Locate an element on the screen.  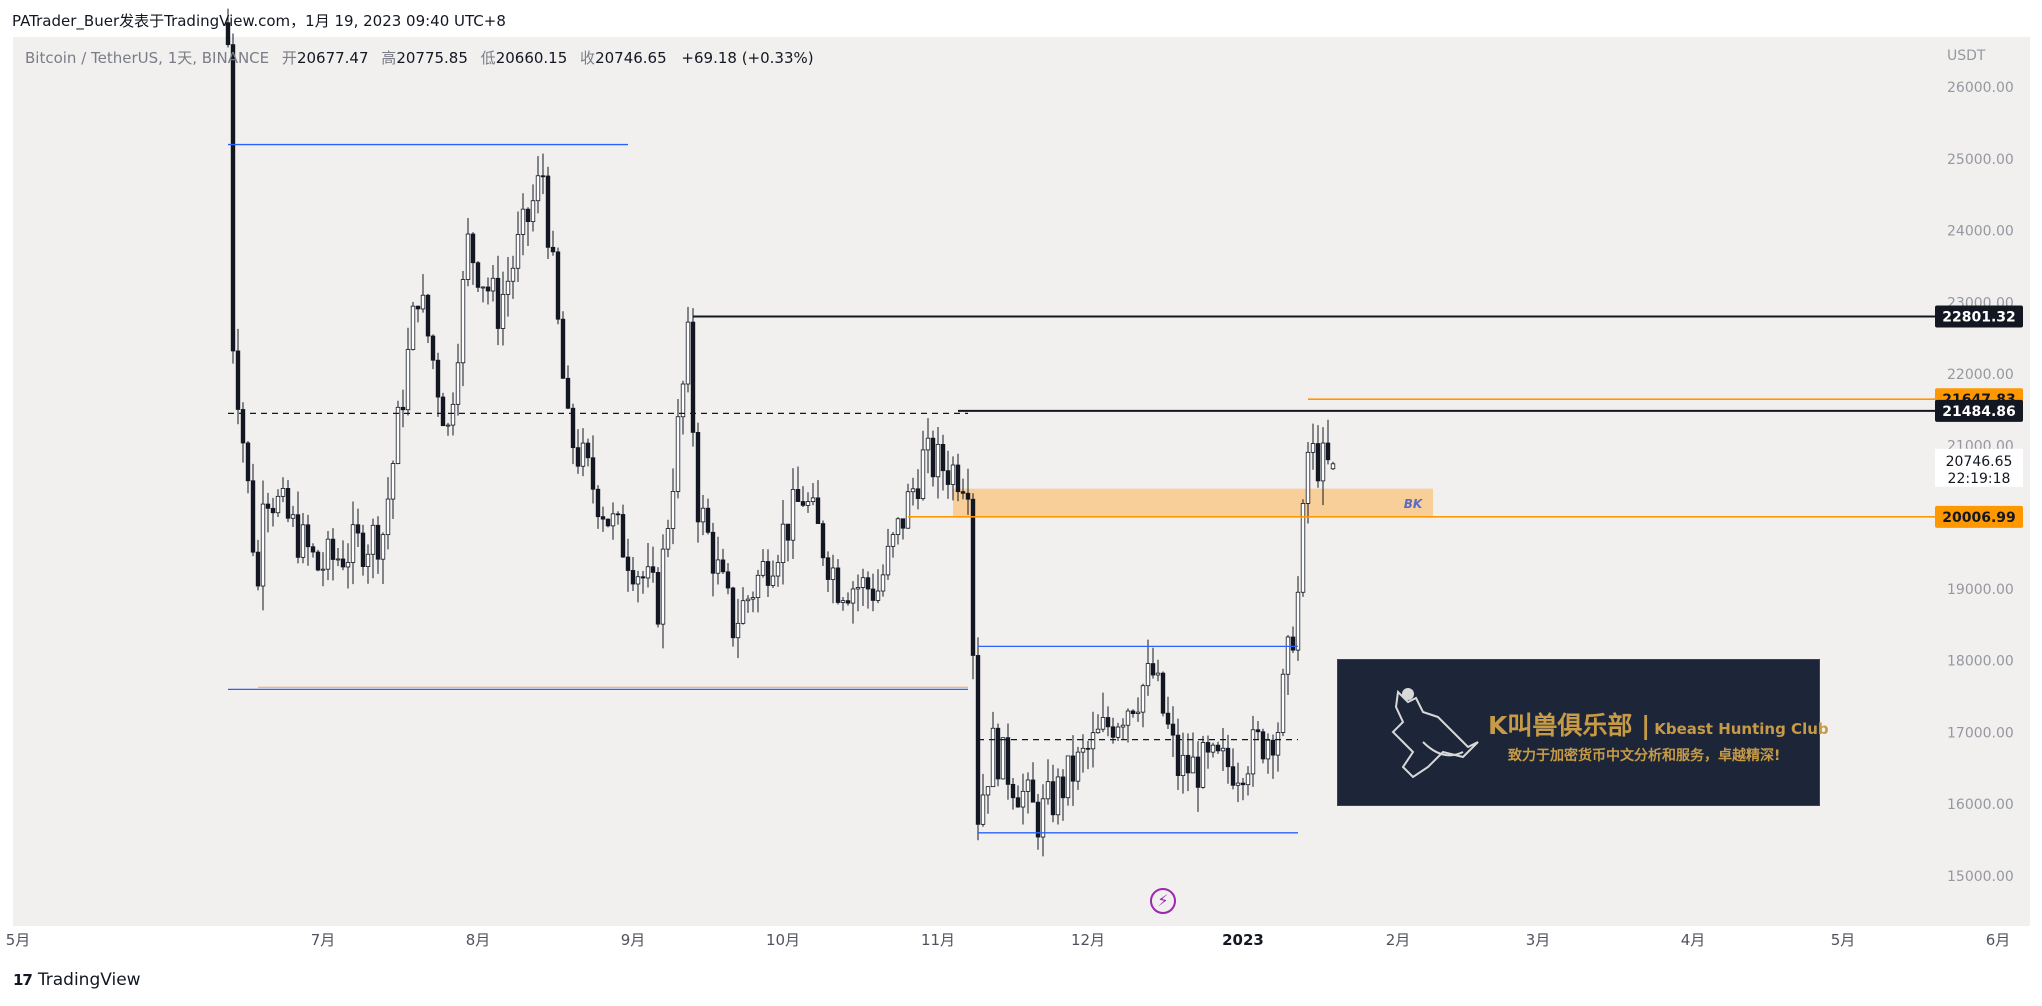
x-tick-label: 9月 is located at coordinates (633, 940).